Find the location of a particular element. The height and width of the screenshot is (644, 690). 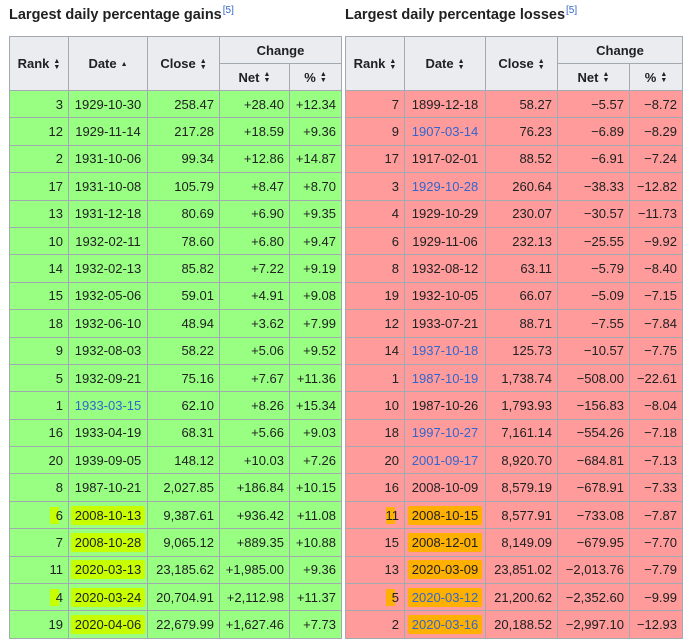

date-link: 2020-03-12 is located at coordinates (445, 597).